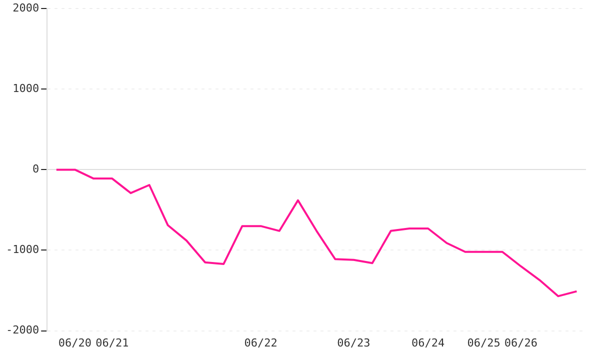 This screenshot has width=600, height=360. What do you see at coordinates (23, 249) in the screenshot?
I see `y-tick-label: -1000` at bounding box center [23, 249].